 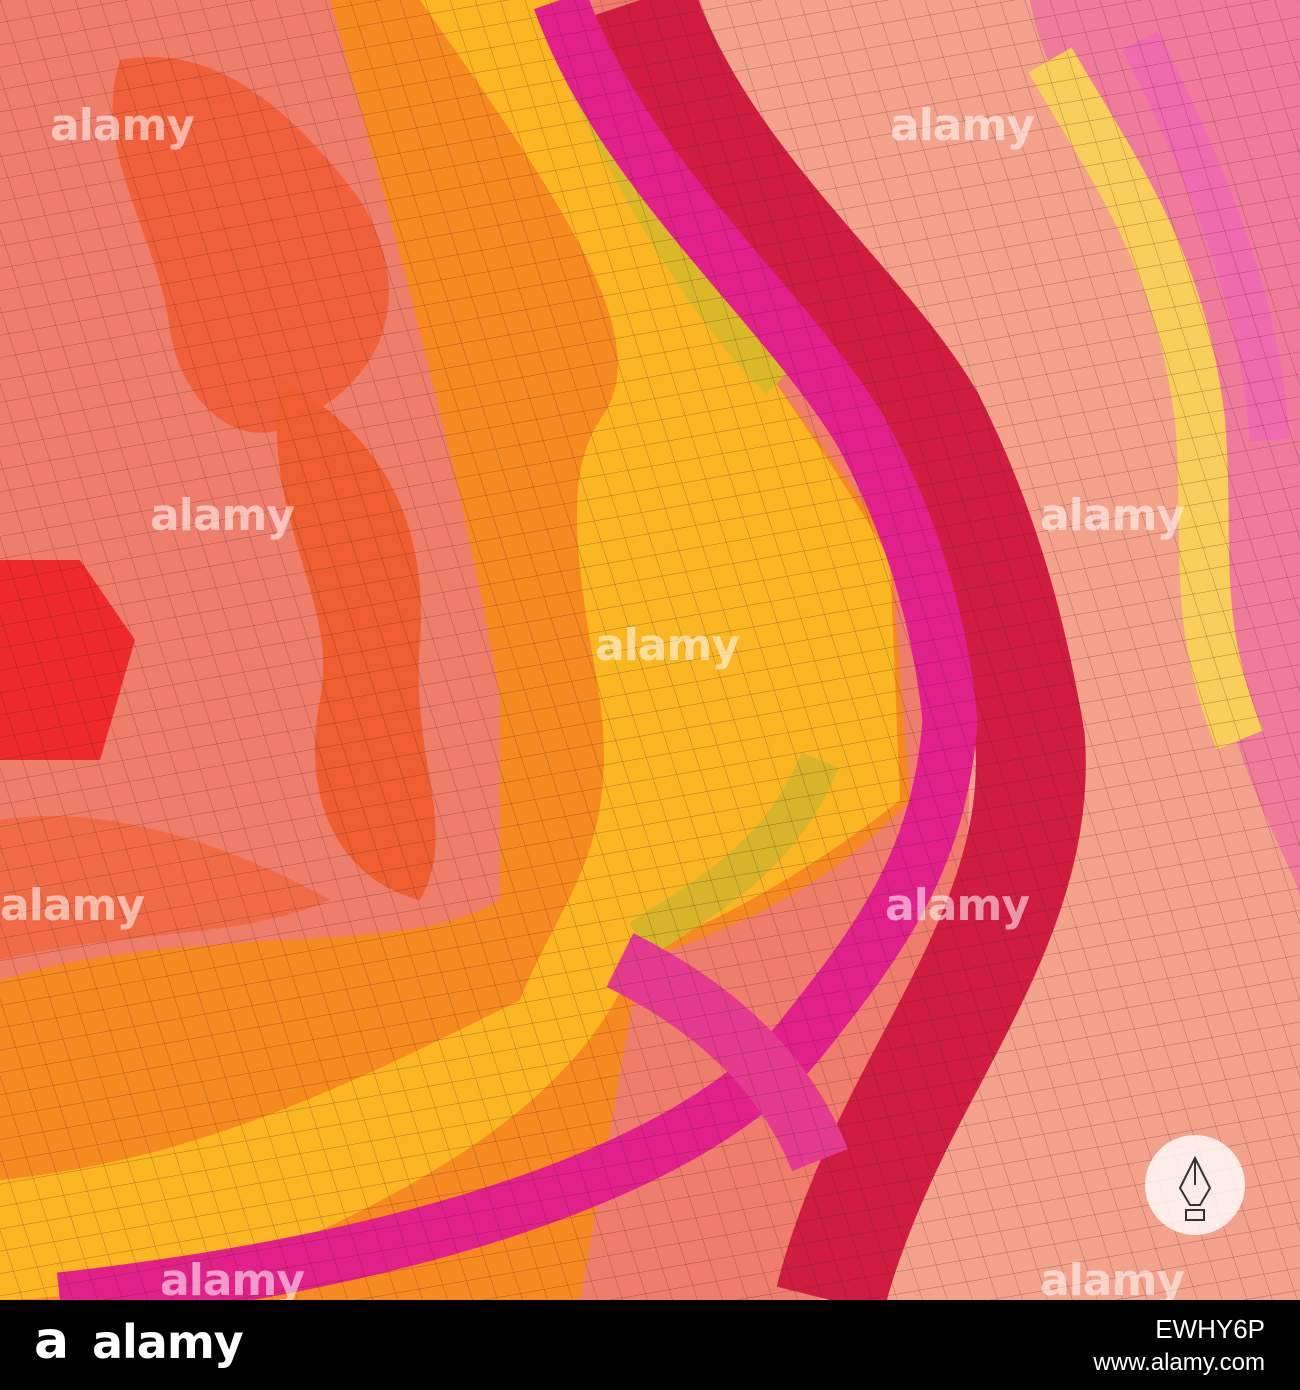 I want to click on pen-icon, so click(x=1195, y=1188).